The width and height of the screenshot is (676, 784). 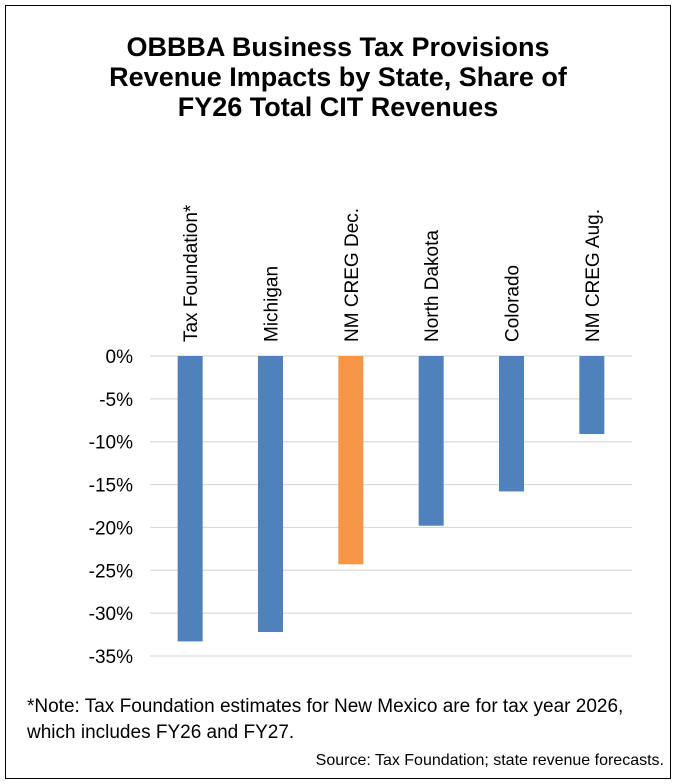 I want to click on category-label: Colorado, so click(x=513, y=303).